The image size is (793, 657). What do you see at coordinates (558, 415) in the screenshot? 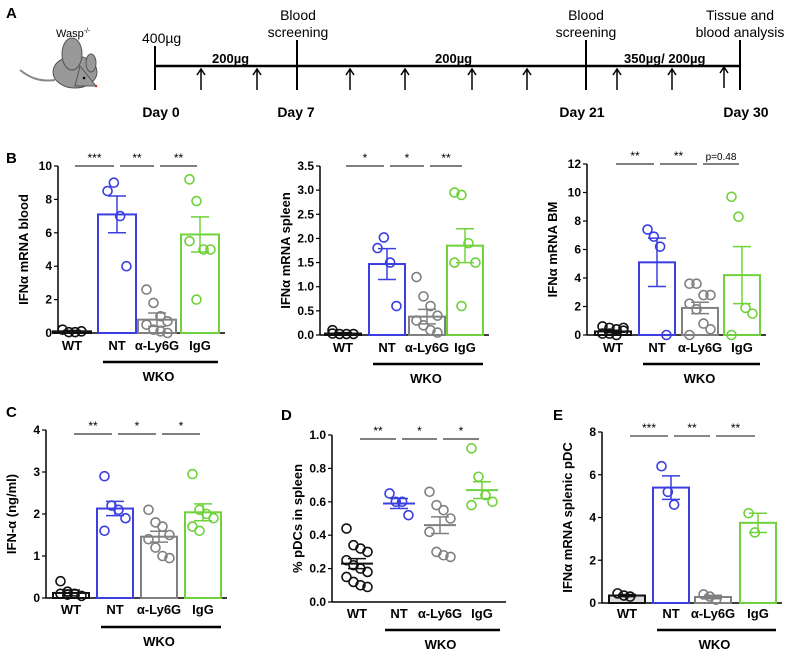
I see `panel-label-e: E` at bounding box center [558, 415].